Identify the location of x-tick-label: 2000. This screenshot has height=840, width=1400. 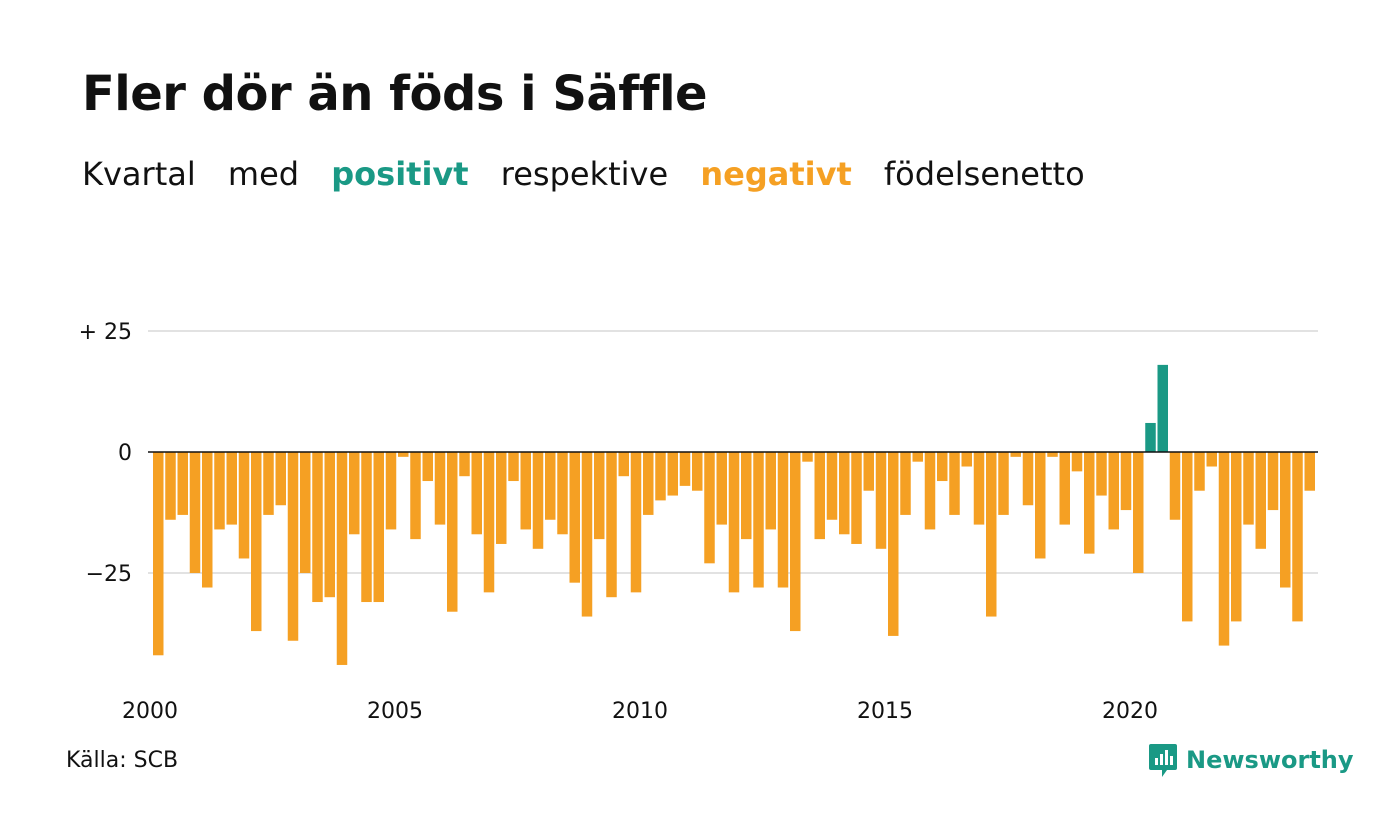
(150, 711).